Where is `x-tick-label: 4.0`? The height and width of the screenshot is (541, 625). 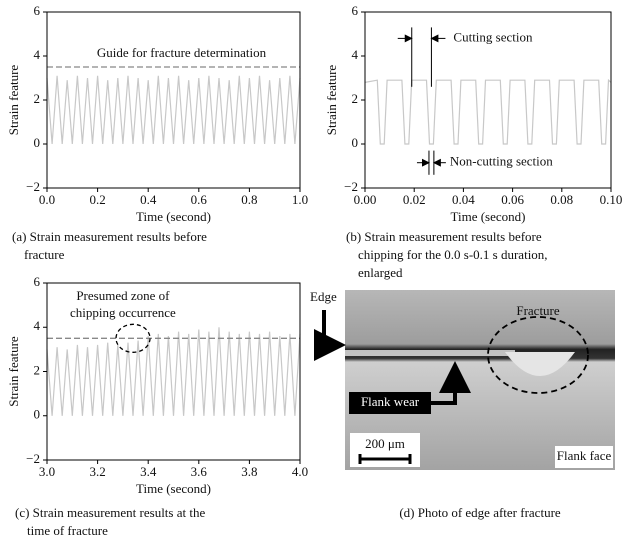
x-tick-label: 4.0 is located at coordinates (300, 471).